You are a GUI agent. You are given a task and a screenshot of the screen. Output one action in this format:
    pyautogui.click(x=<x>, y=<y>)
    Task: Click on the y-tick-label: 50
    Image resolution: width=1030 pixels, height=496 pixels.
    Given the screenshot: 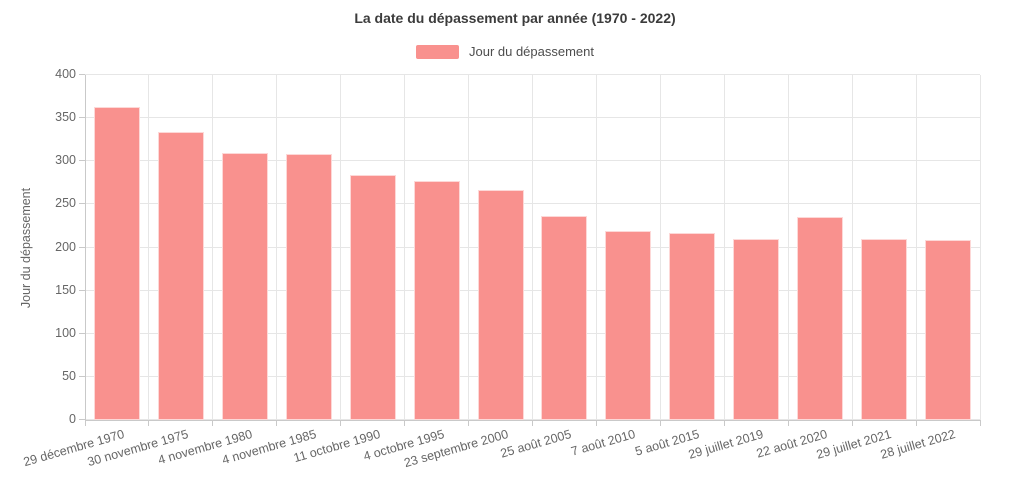 What is the action you would take?
    pyautogui.click(x=69, y=375)
    